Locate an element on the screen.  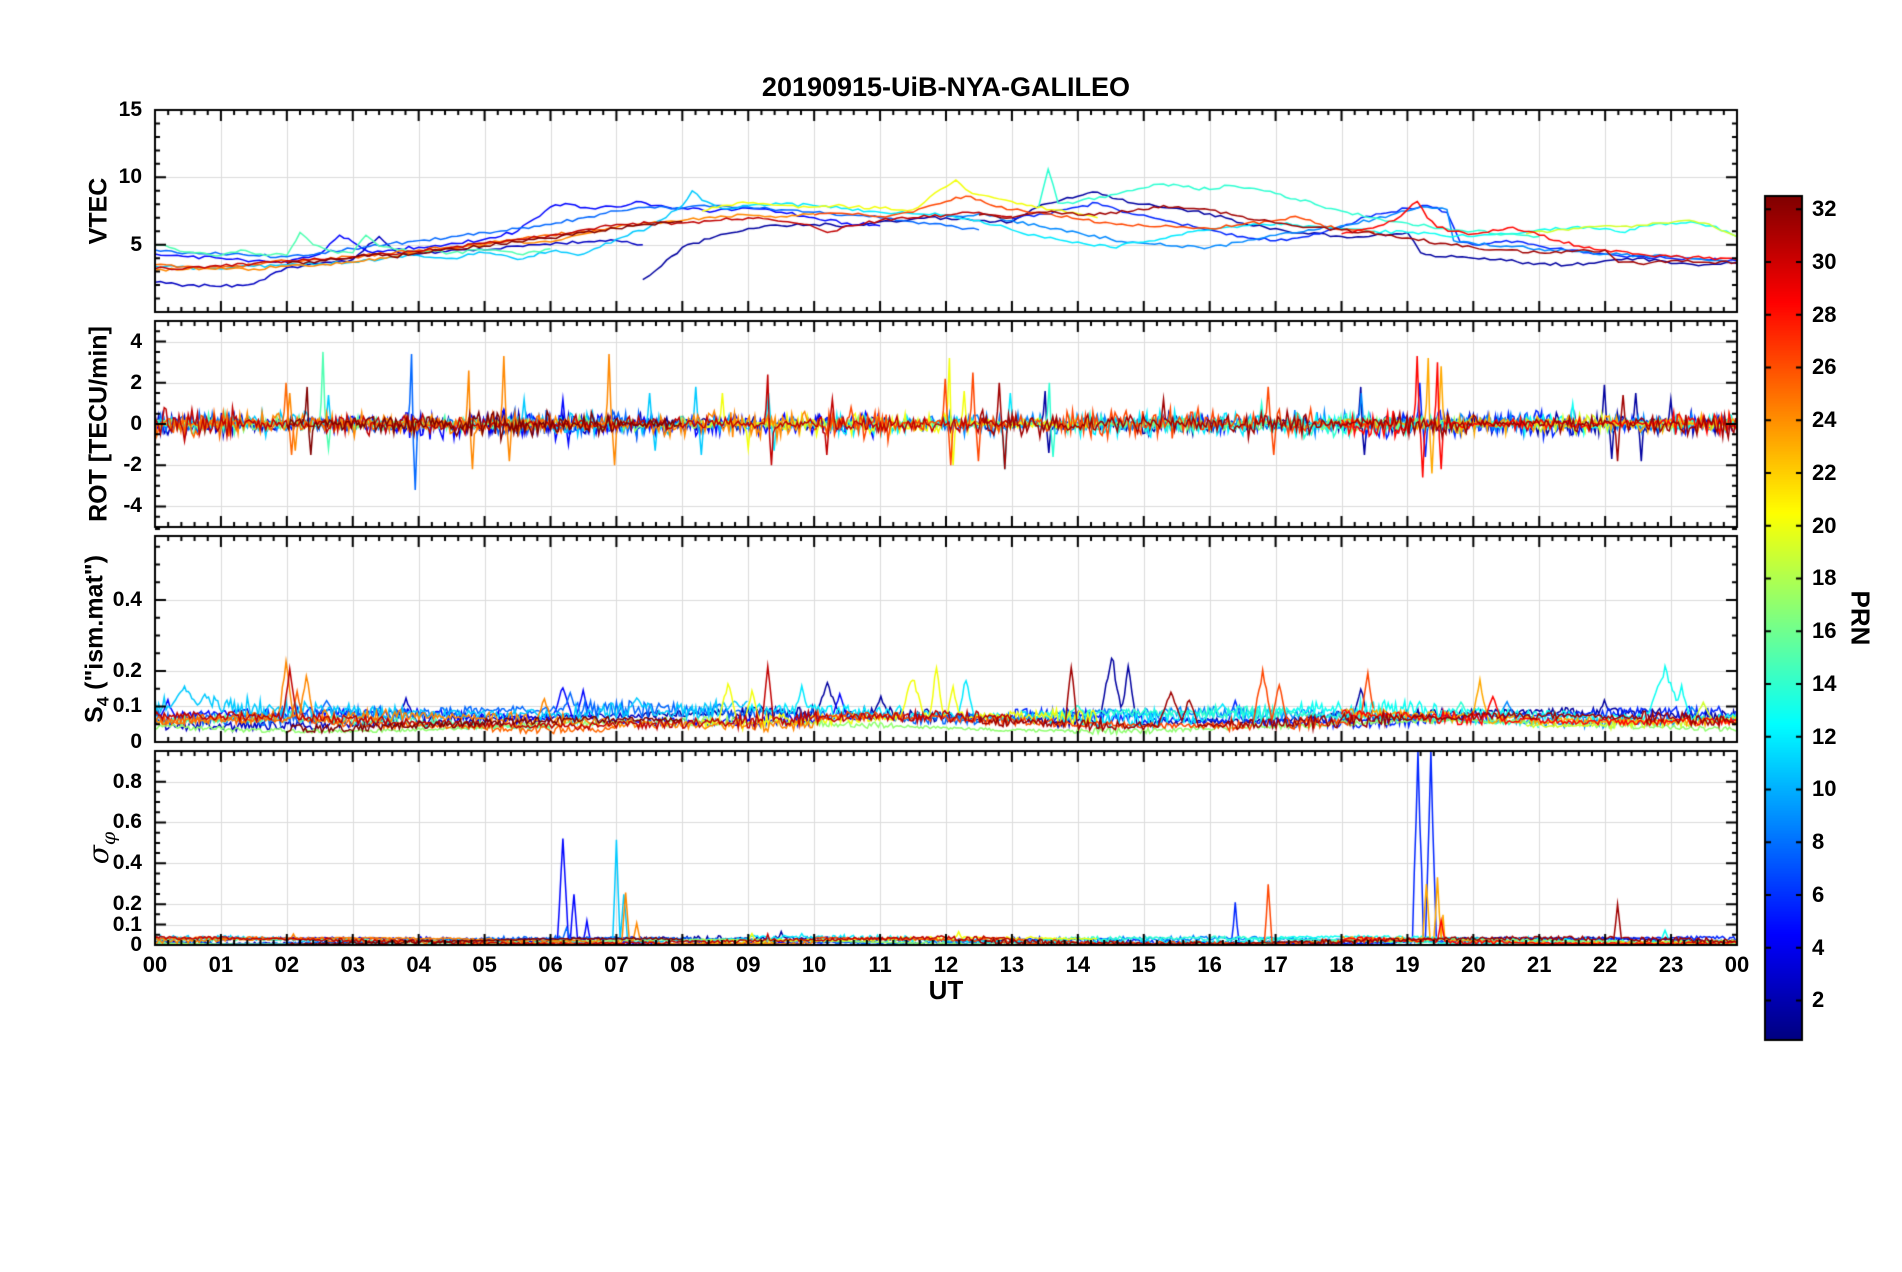
colorbar-tick-label: 28 is located at coordinates (1824, 314).